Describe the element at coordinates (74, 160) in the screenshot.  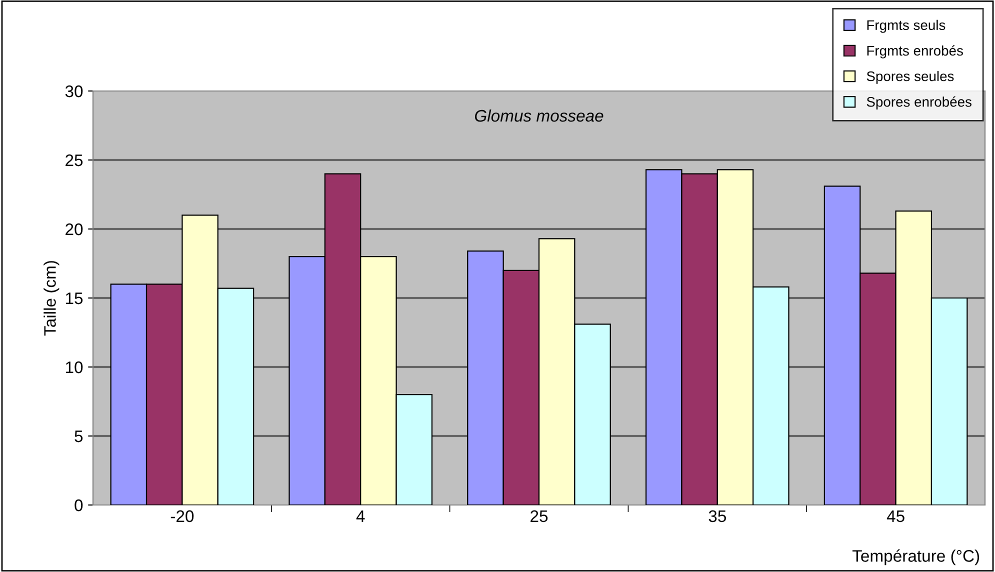
I see `y-tick-label: 25` at that location.